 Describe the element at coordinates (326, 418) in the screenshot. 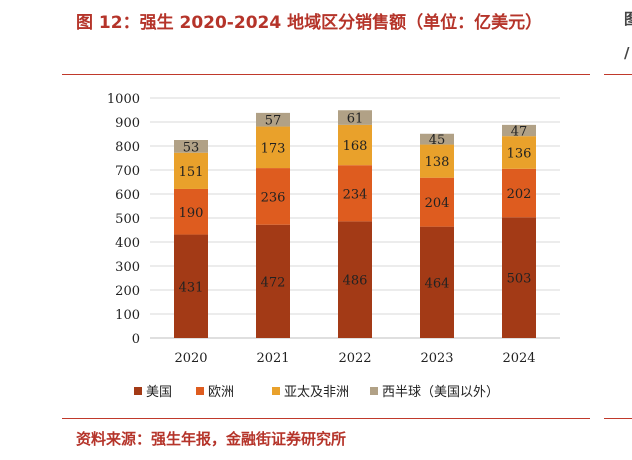

I see `source-rule` at that location.